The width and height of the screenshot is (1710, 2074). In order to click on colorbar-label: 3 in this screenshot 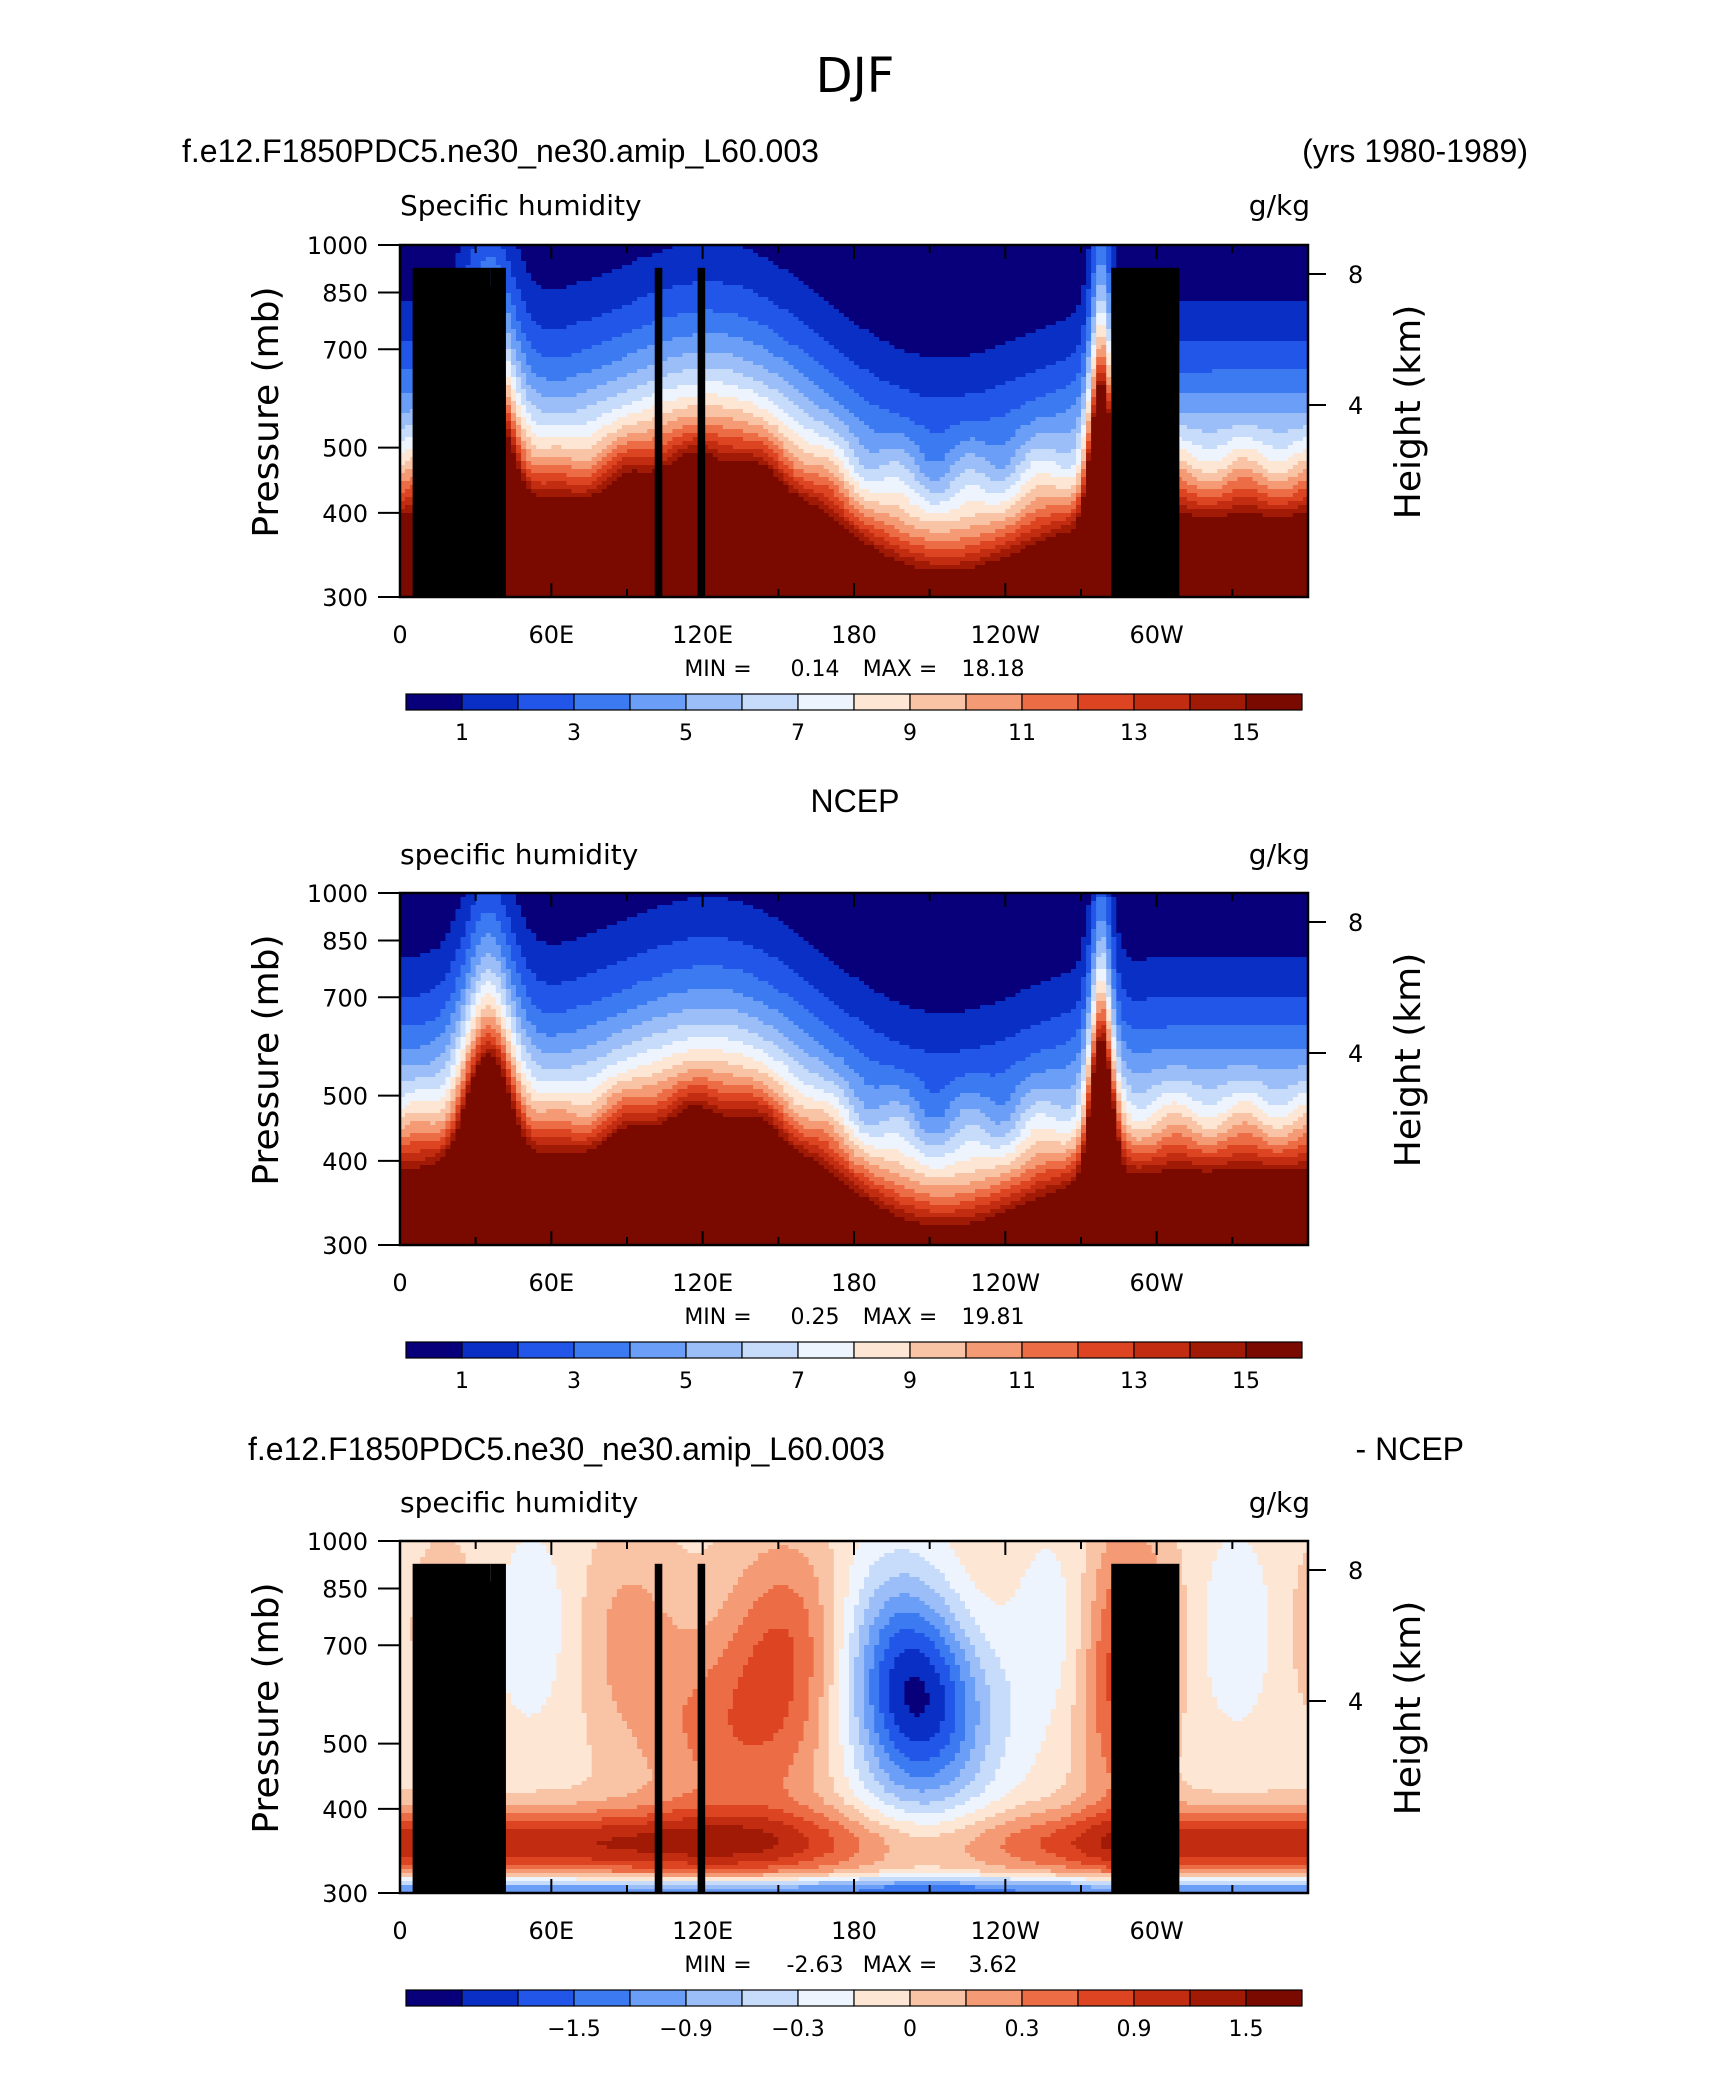, I will do `click(574, 1381)`.